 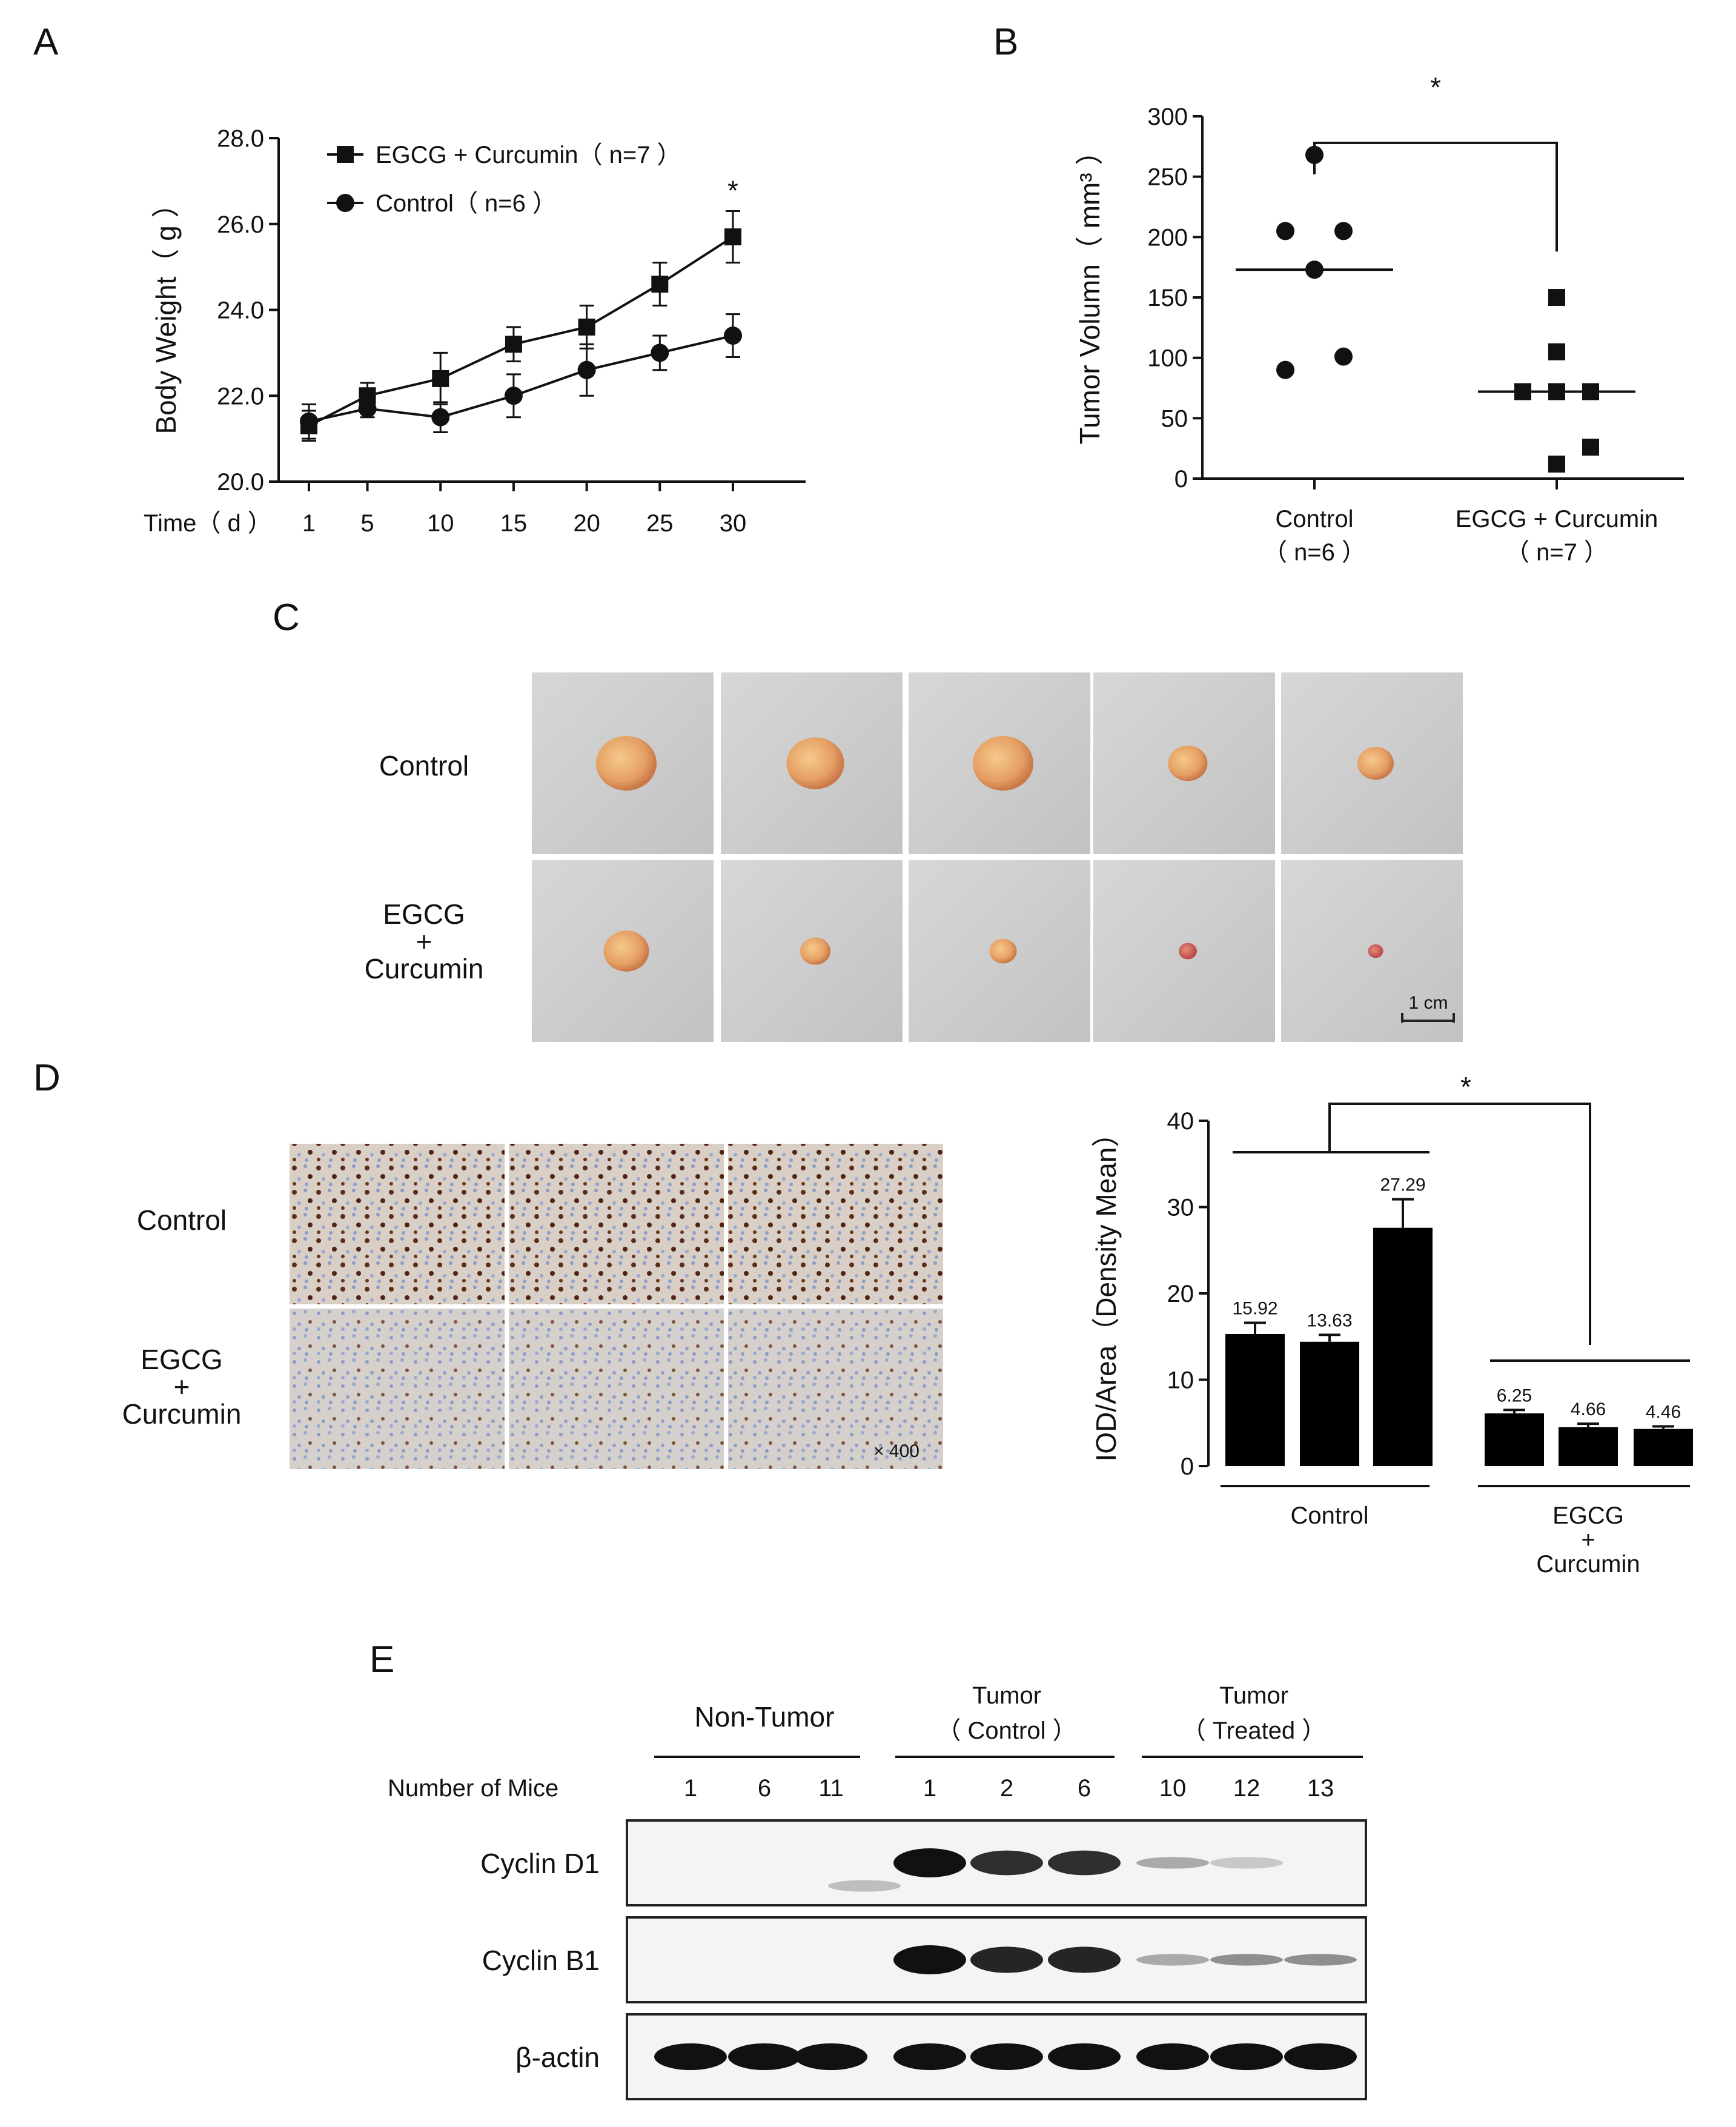 I want to click on panel-a-x-tick-label: 20, so click(x=586, y=523).